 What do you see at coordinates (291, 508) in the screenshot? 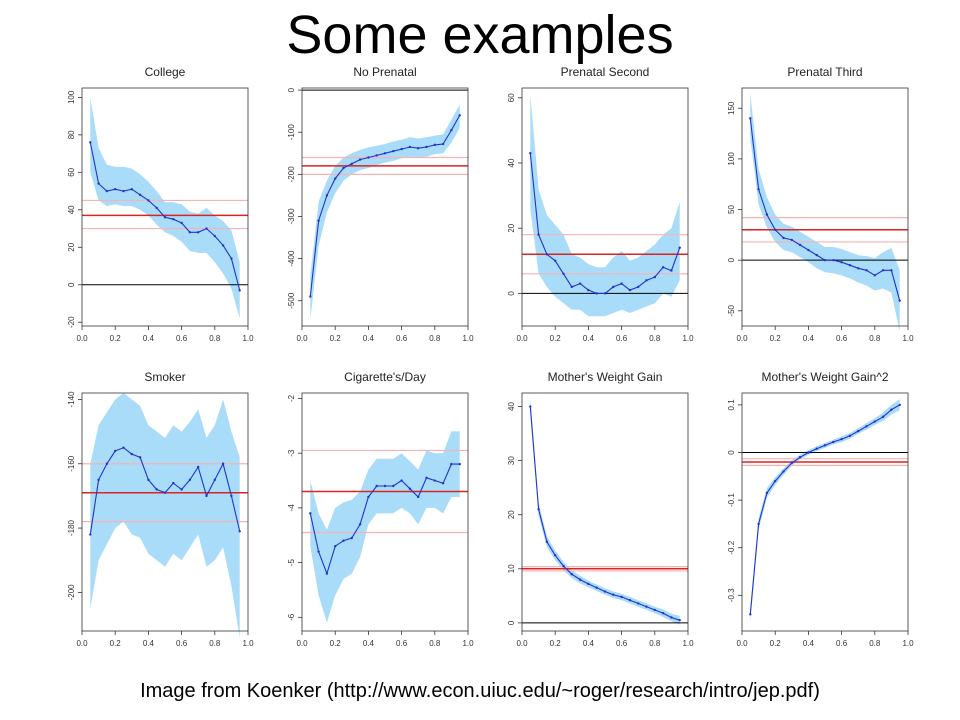
I see `y-tick-label: -4` at bounding box center [291, 508].